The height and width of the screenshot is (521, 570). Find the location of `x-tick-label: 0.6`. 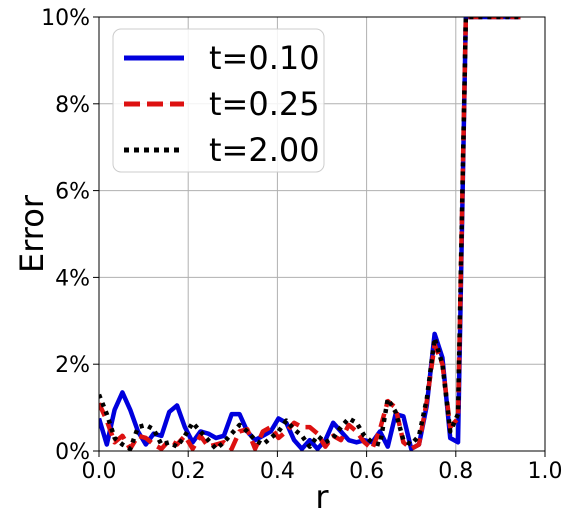

x-tick-label: 0.6 is located at coordinates (366, 471).